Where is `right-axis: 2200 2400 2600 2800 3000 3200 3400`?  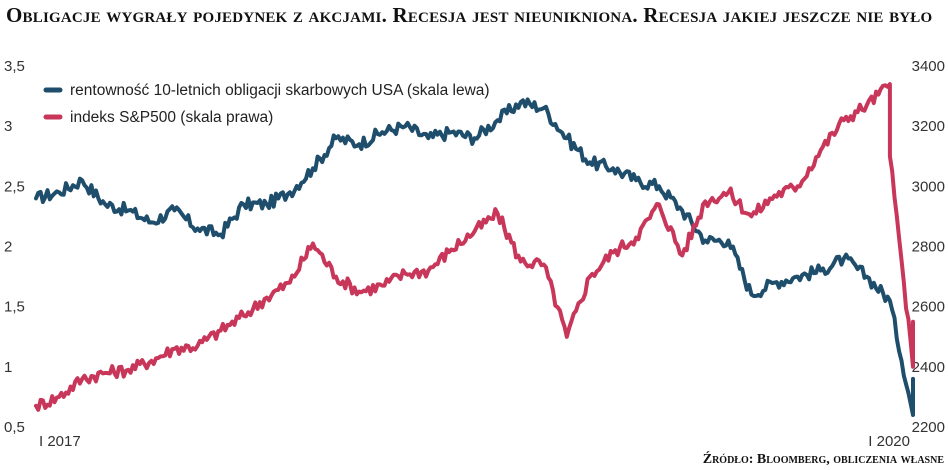
right-axis: 2200 2400 2600 2800 3000 3200 3400 is located at coordinates (928, 247).